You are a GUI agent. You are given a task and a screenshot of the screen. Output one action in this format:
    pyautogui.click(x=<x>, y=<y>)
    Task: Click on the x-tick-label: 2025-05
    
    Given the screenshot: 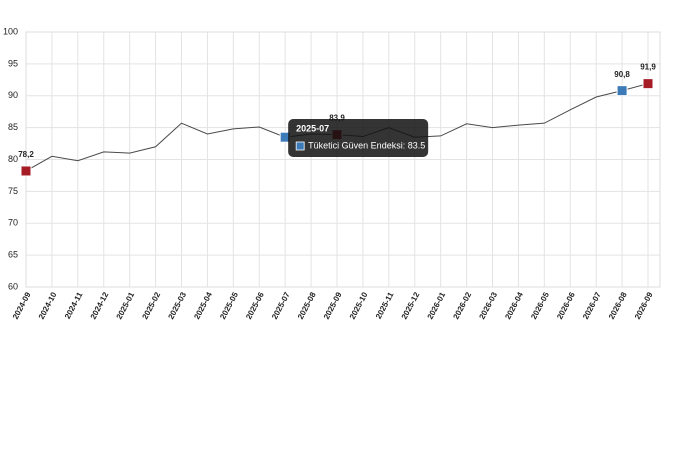 What is the action you would take?
    pyautogui.click(x=229, y=305)
    